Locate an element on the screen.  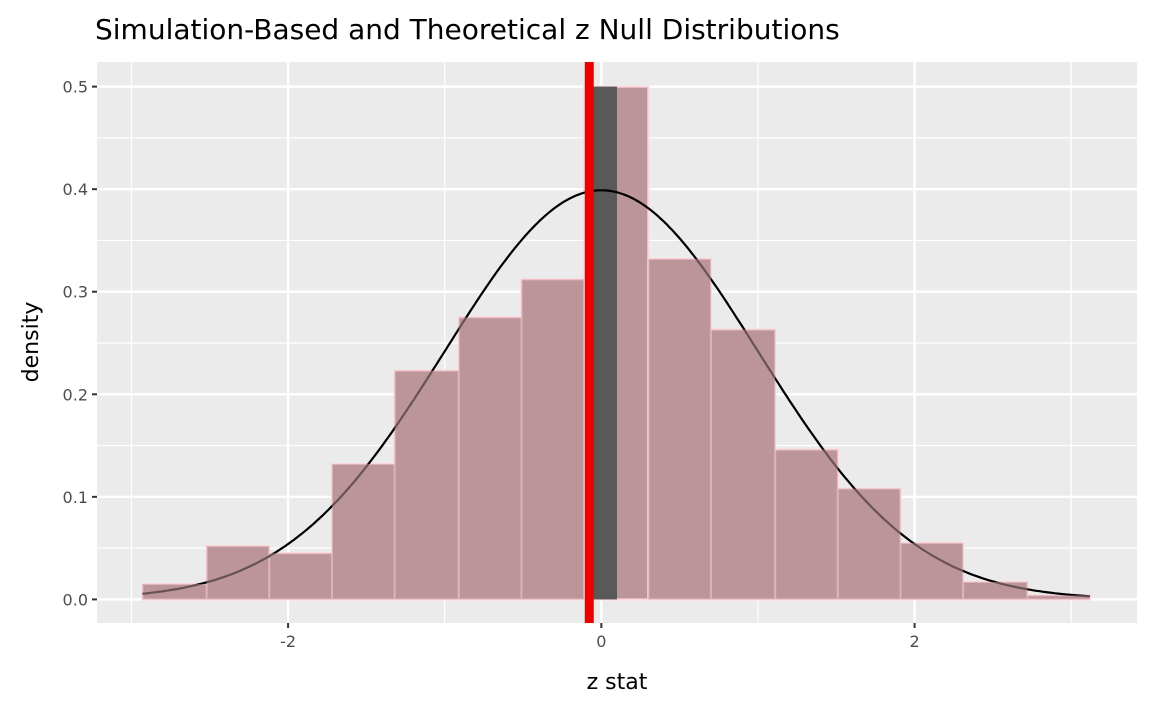
x-tick-label: -2 is located at coordinates (288, 641).